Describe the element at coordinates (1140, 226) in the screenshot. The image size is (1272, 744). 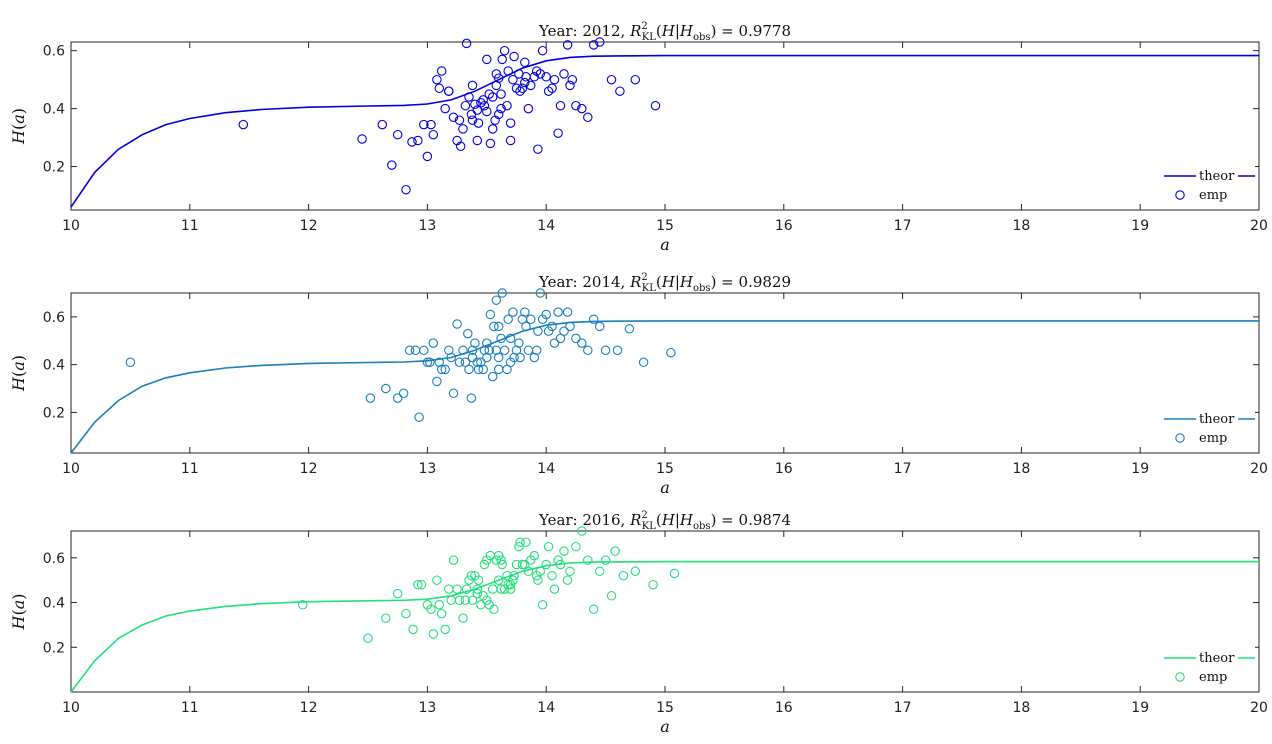
I see `x-tick-label: 19` at that location.